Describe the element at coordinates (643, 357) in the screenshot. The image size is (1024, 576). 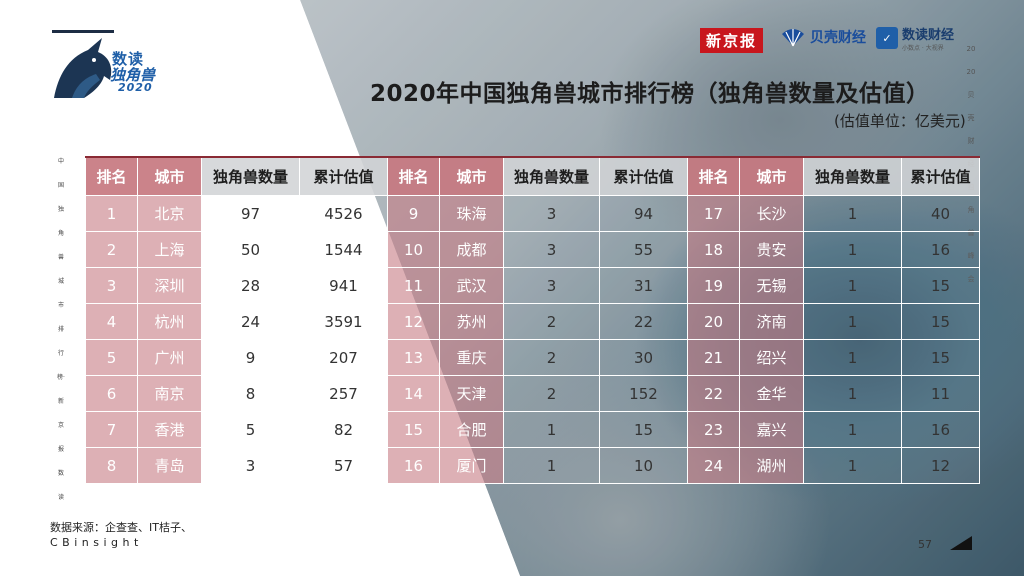
I see `valuation-cell: 30` at that location.